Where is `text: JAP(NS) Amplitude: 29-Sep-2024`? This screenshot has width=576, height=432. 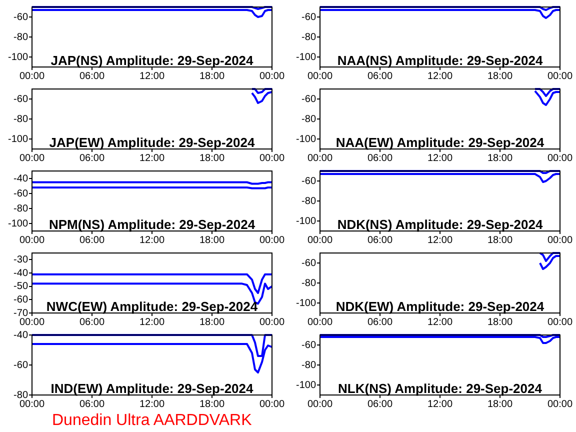 text: JAP(NS) Amplitude: 29-Sep-2024 is located at coordinates (152, 60).